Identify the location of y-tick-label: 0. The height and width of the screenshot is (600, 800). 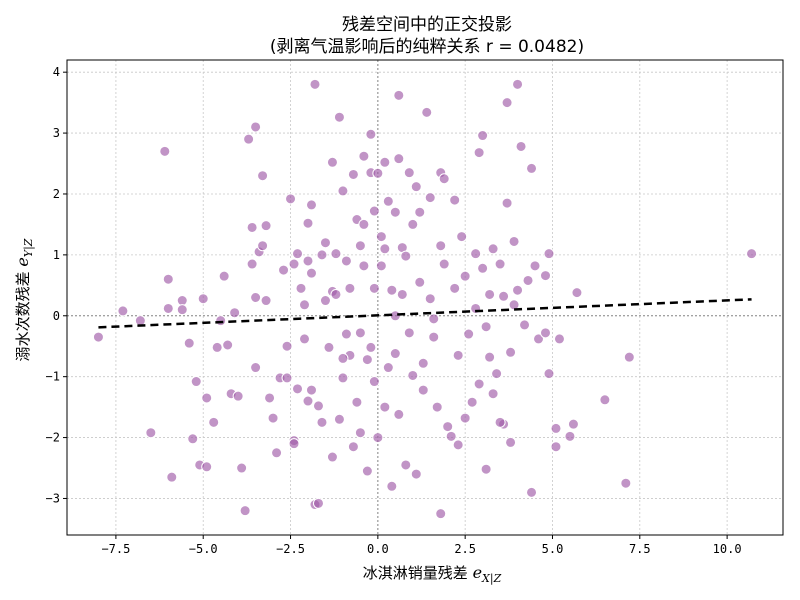
(56, 316).